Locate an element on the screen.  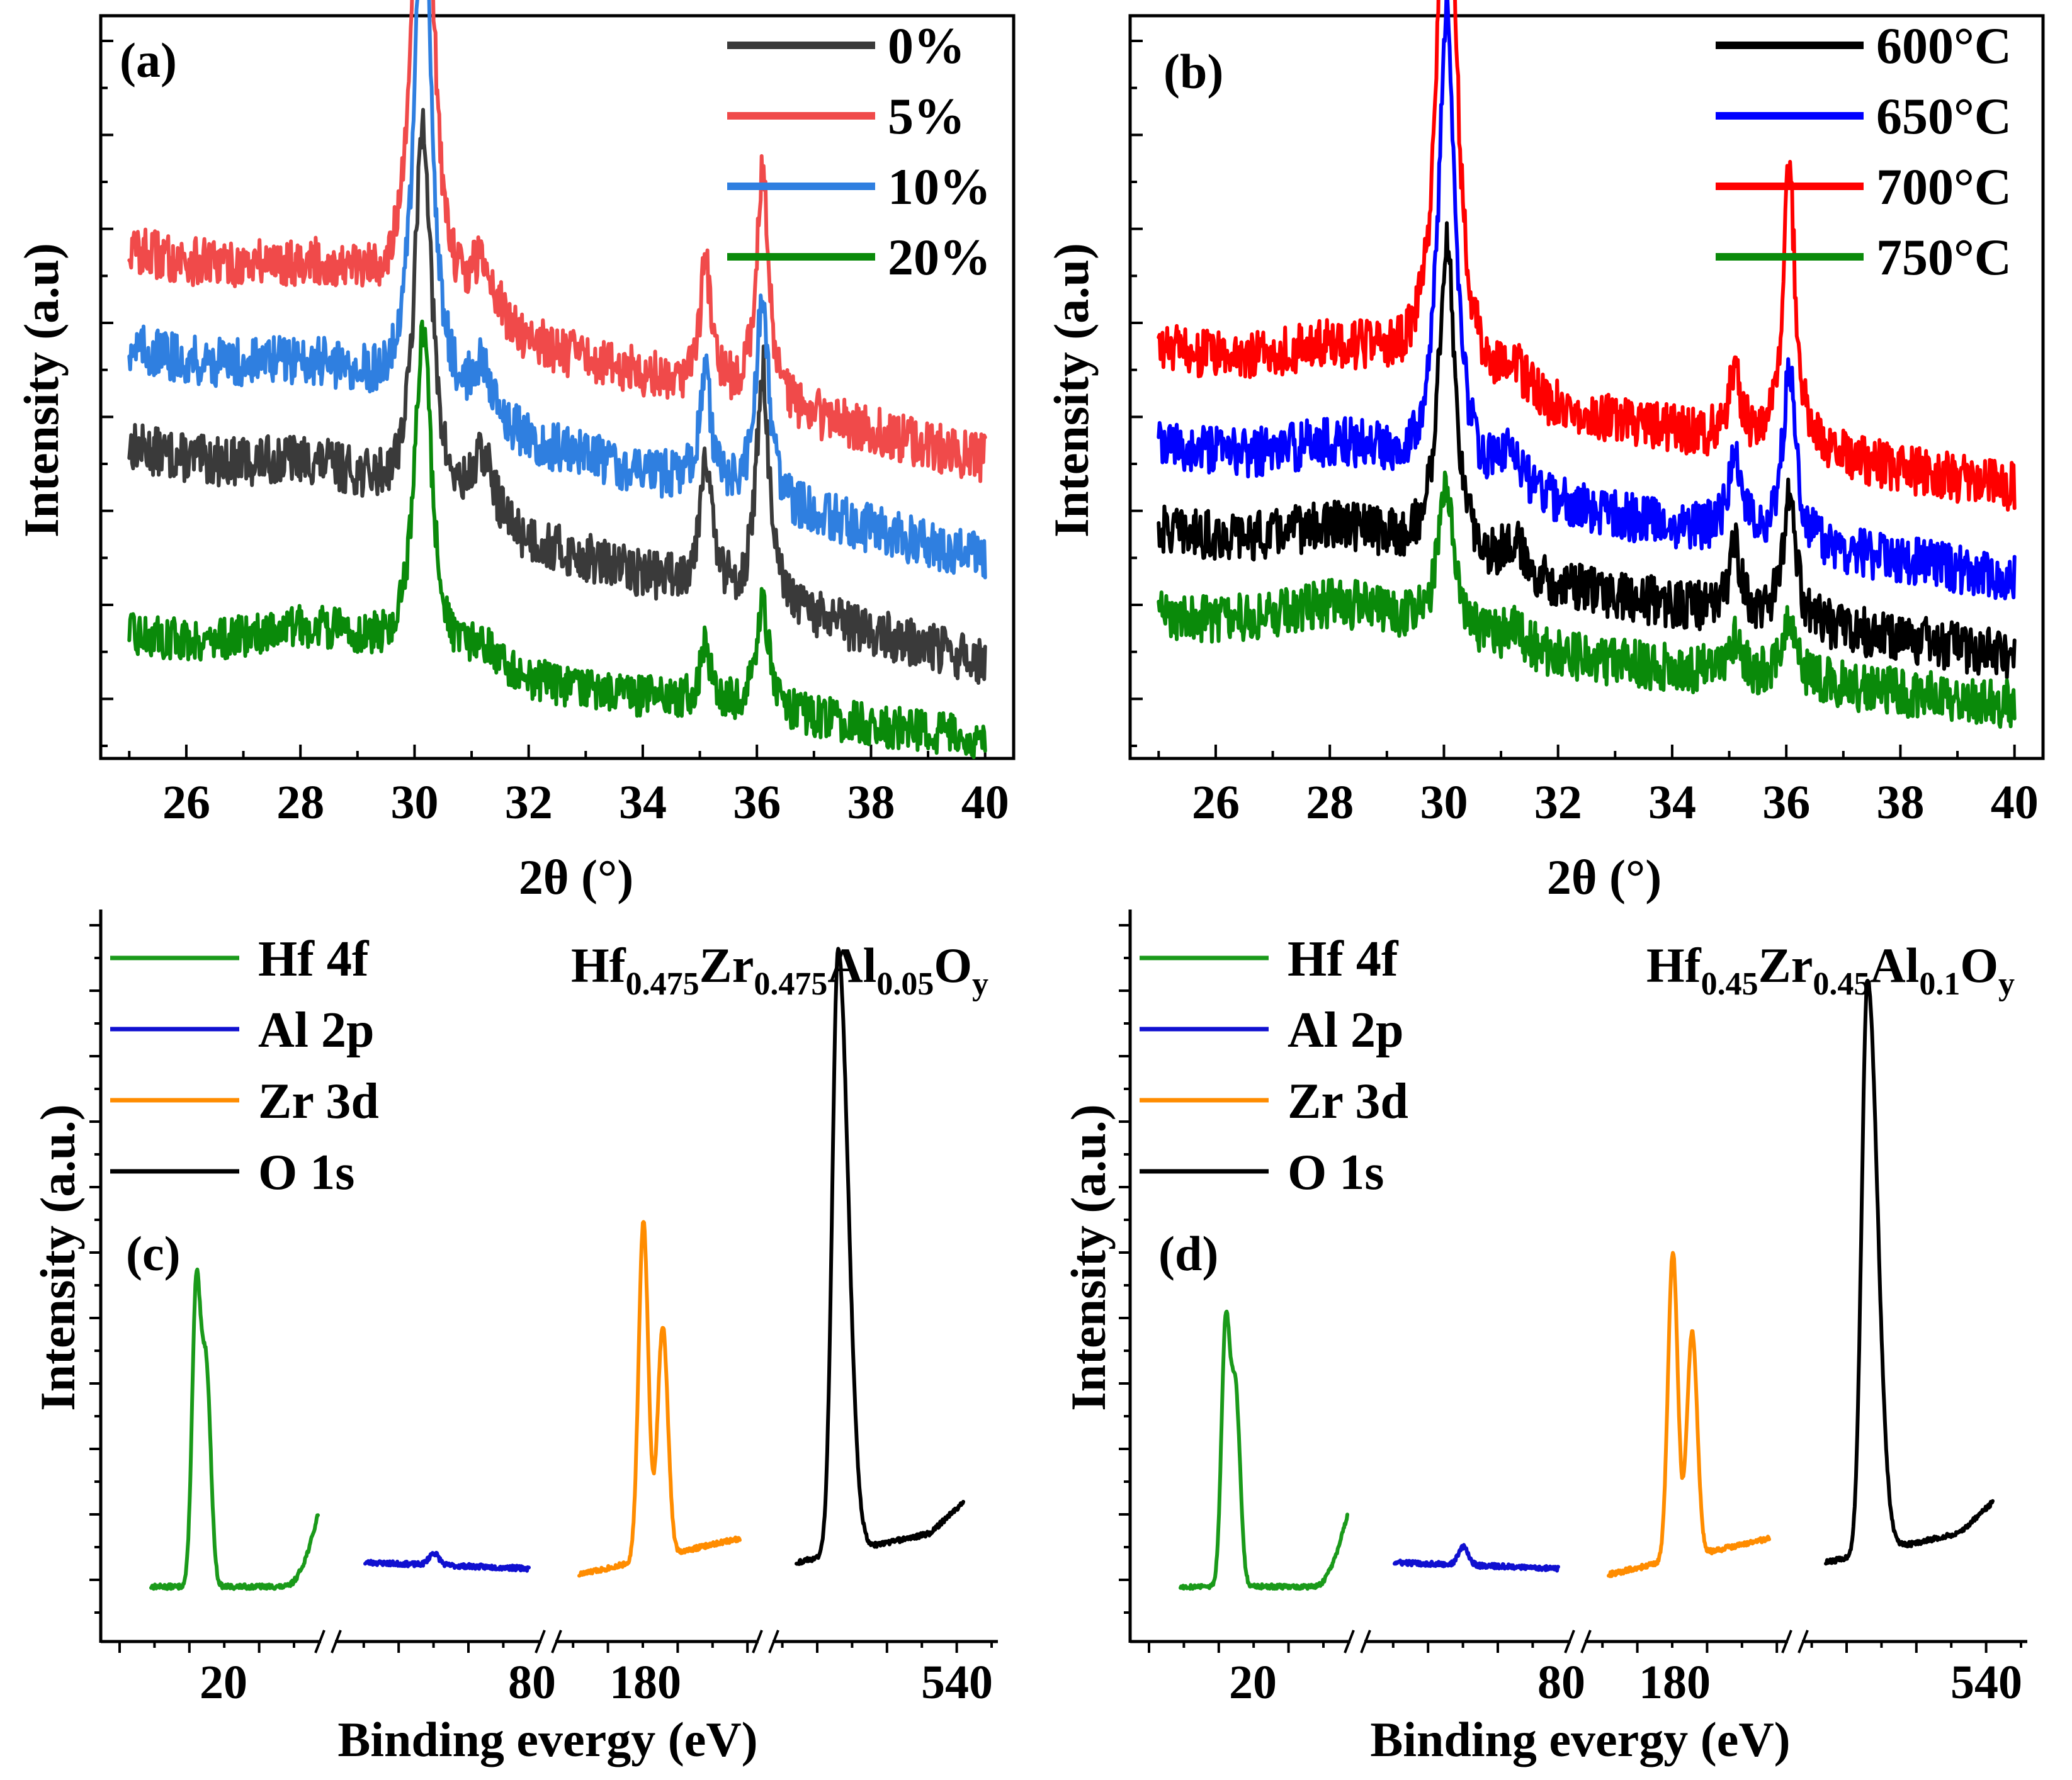
panel-d-legend: Hf 4f Al 2p Zr 3d O 1s is located at coordinates (1274, 1066).